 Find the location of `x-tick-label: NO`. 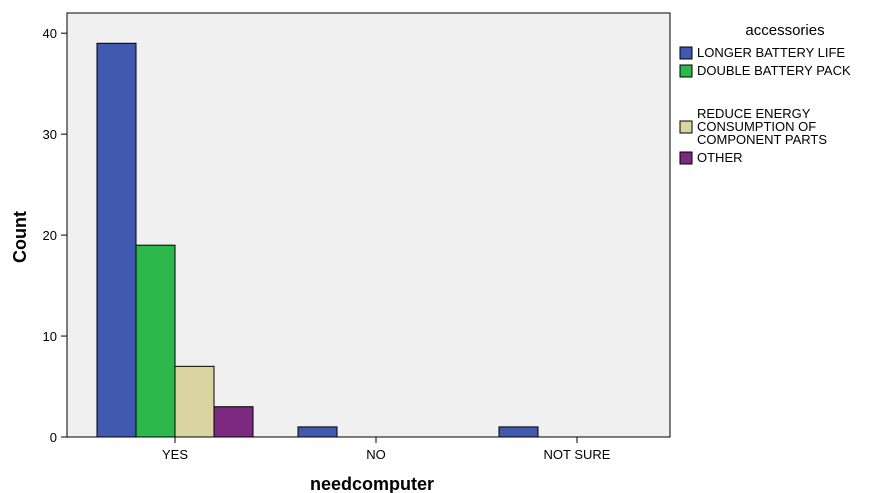

x-tick-label: NO is located at coordinates (376, 454).